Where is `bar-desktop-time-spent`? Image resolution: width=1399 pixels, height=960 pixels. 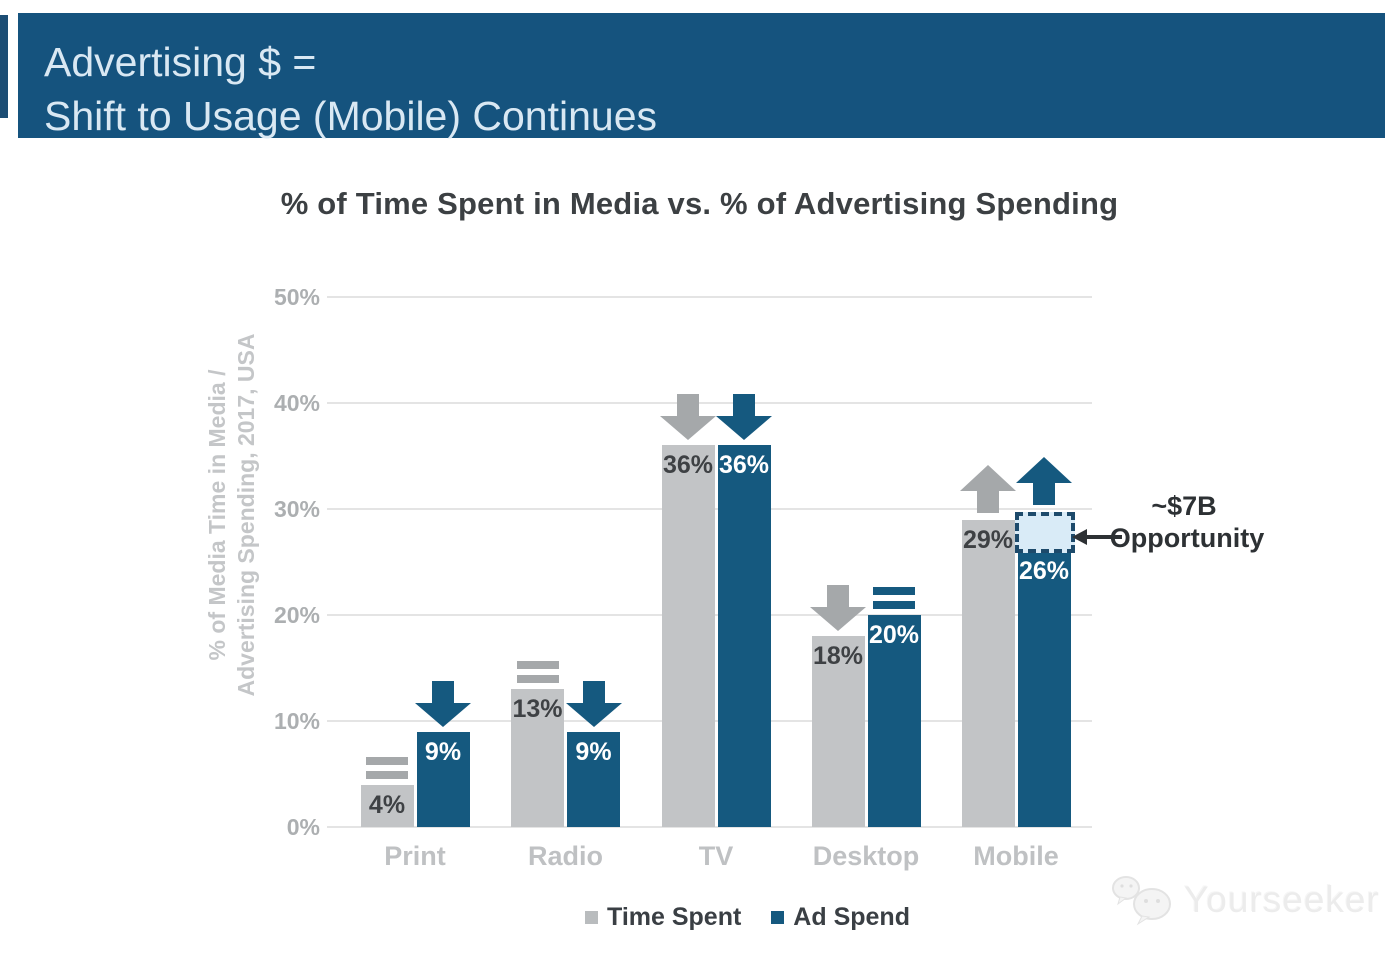
bar-desktop-time-spent is located at coordinates (838, 731).